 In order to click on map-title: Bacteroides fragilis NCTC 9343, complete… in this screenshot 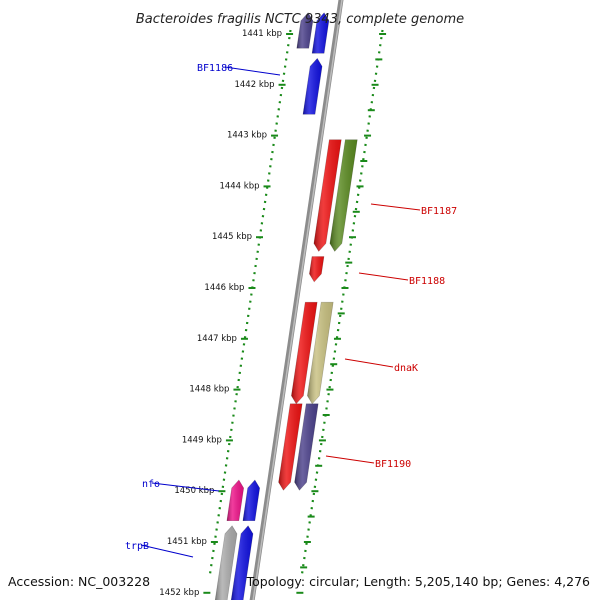, I will do `click(300, 19)`.